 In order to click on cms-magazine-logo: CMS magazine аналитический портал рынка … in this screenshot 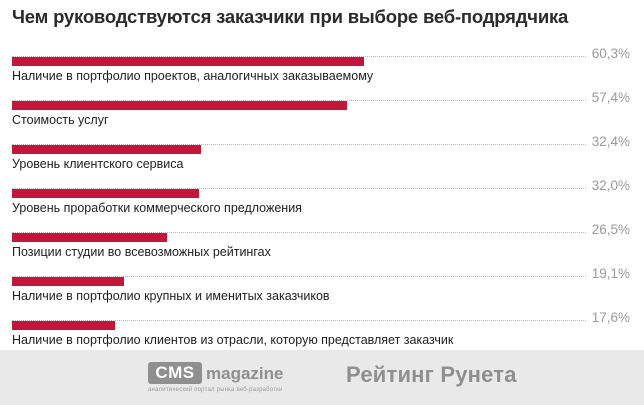, I will do `click(223, 377)`.